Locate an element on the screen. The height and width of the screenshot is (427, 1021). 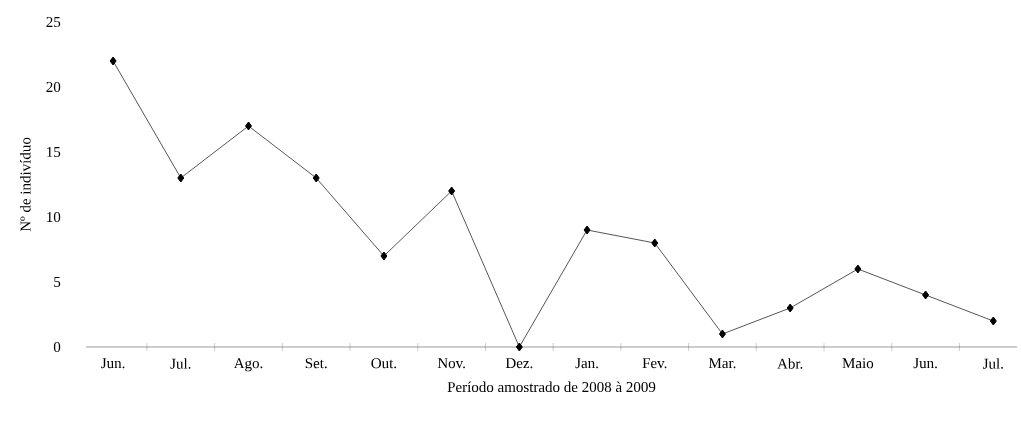
y-tick-label: 25 is located at coordinates (53, 22).